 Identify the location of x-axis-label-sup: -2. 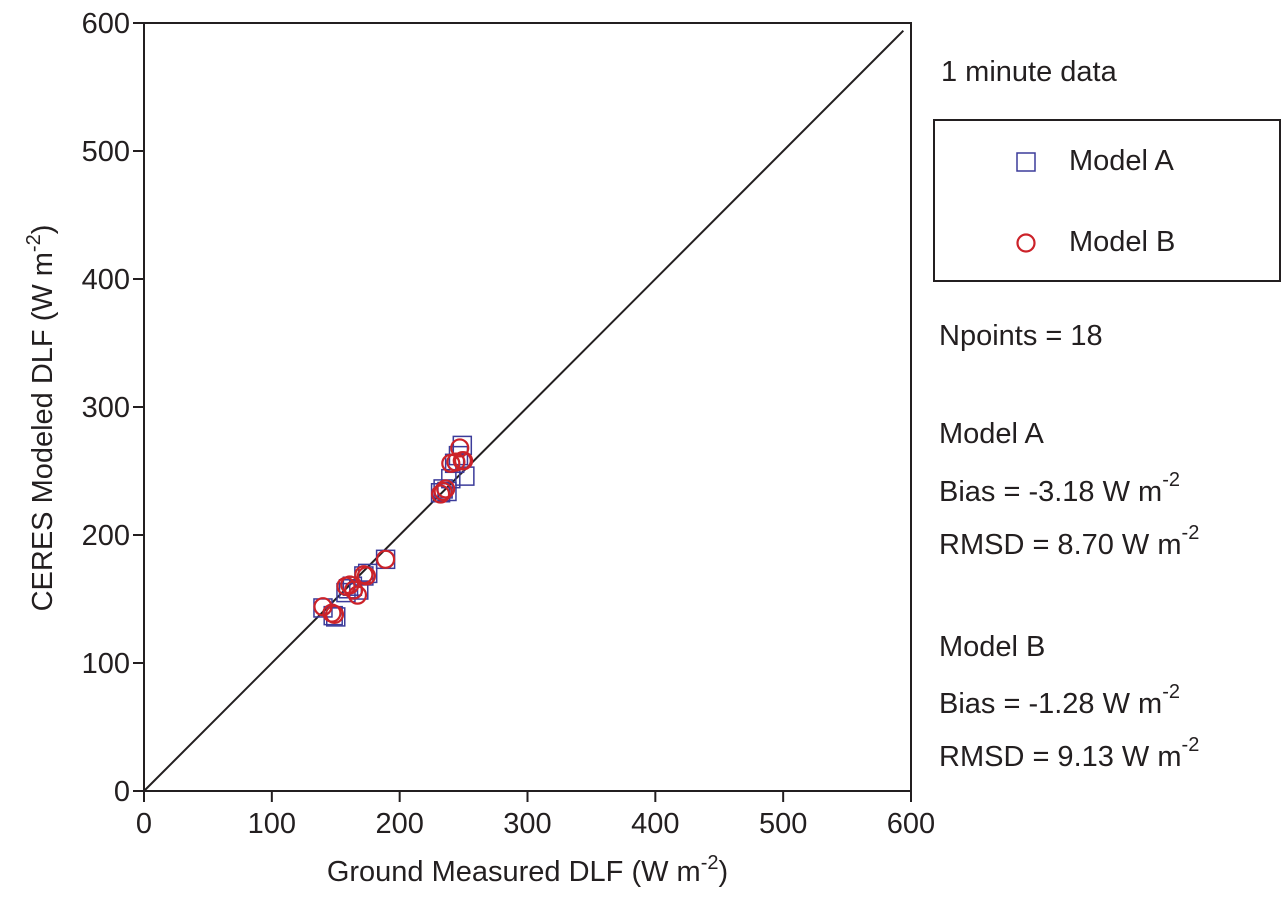
(710, 863).